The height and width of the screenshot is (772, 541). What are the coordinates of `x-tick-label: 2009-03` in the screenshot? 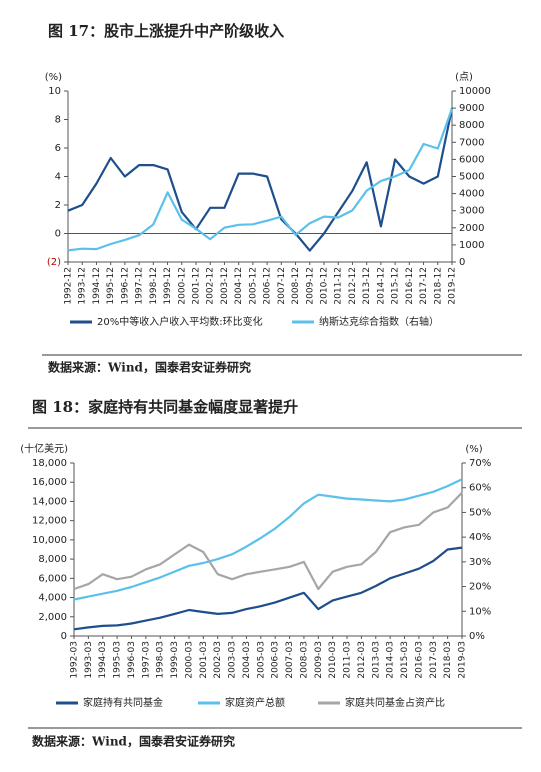 It's located at (319, 660).